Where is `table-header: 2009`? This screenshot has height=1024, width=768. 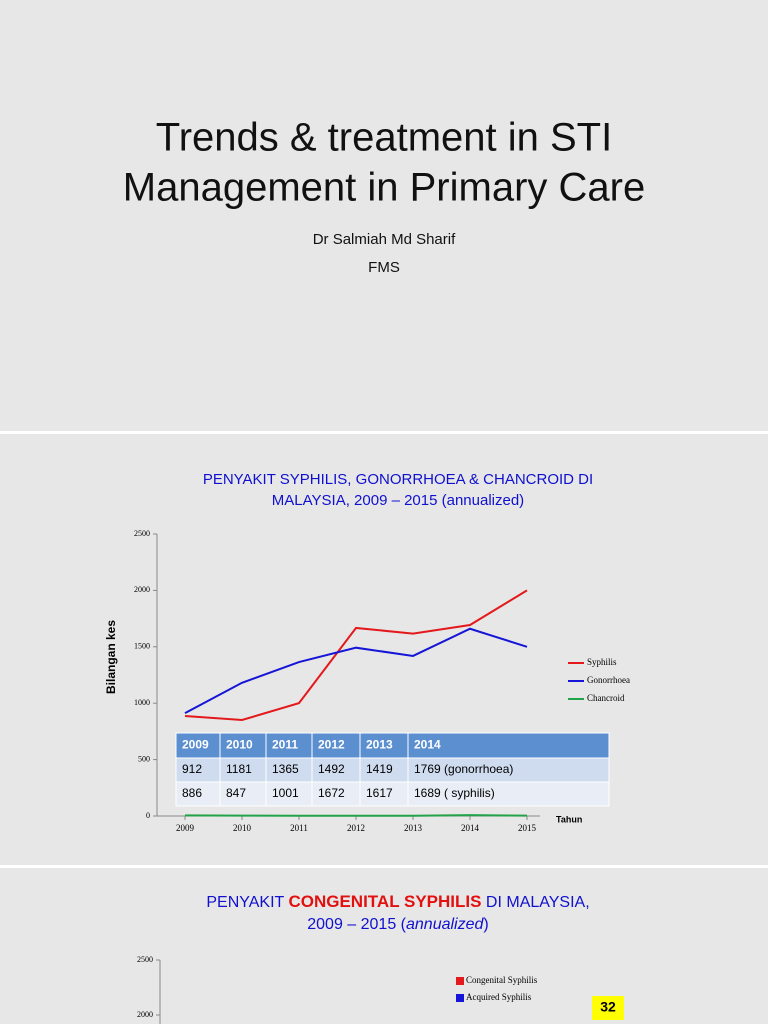
table-header: 2009 is located at coordinates (195, 745).